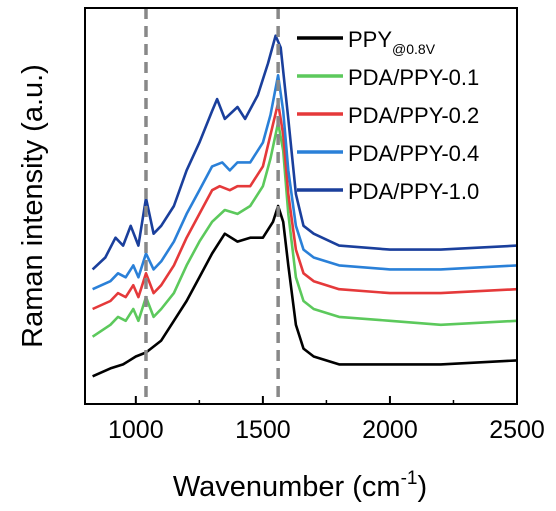 Image resolution: width=556 pixels, height=511 pixels. Describe the element at coordinates (326, 420) in the screenshot. I see `x-ticks: 1000 1500 2000 2500` at that location.